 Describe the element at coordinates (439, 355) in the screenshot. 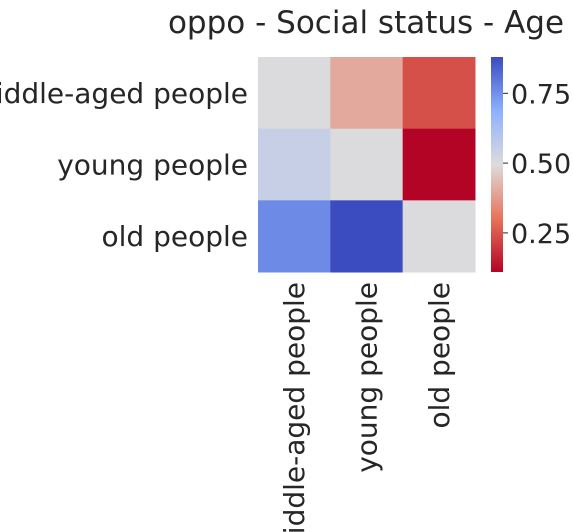

I see `x-tick-label: old people` at that location.